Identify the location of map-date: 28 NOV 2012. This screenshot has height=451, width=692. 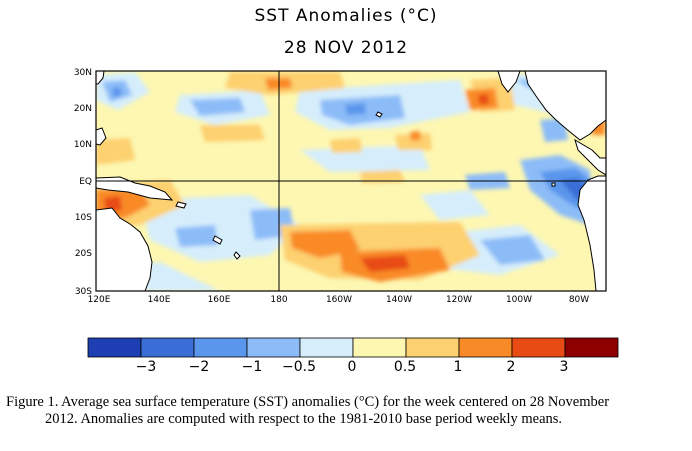
(346, 48).